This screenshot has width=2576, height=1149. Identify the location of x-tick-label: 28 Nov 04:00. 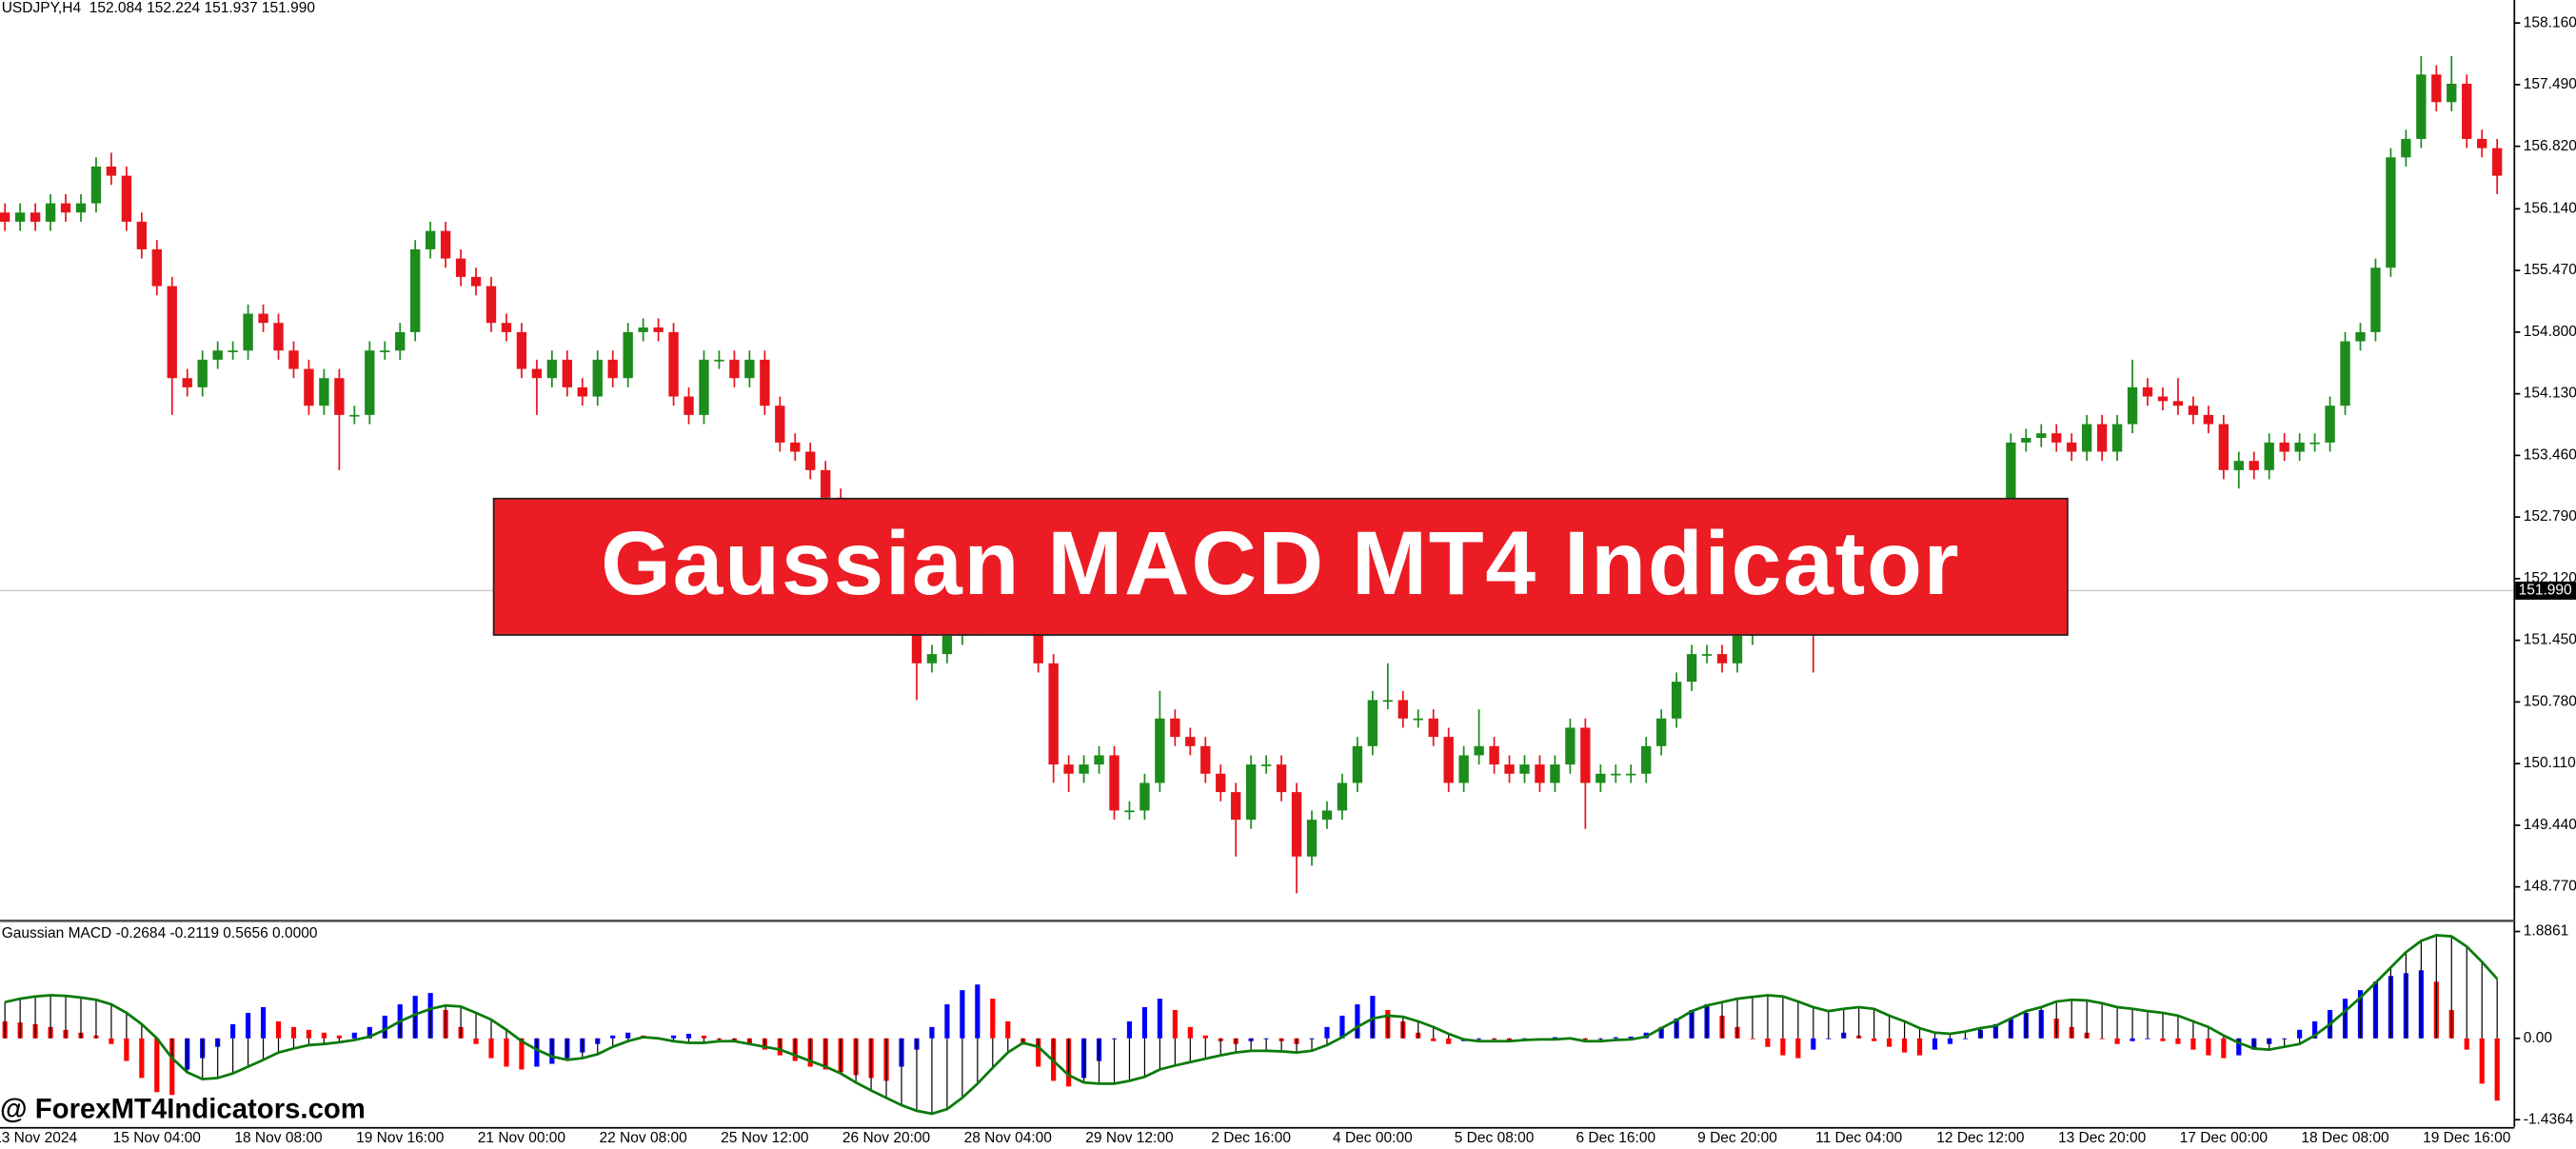
(1008, 1138).